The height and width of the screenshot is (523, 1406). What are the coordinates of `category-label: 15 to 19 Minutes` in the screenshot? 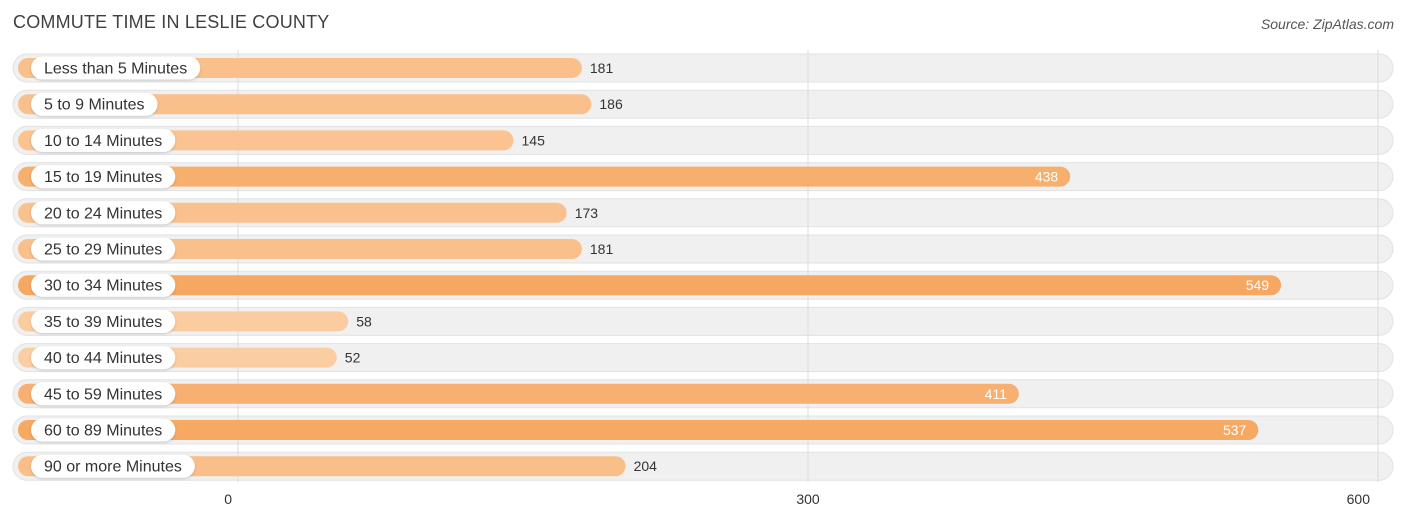 It's located at (103, 177).